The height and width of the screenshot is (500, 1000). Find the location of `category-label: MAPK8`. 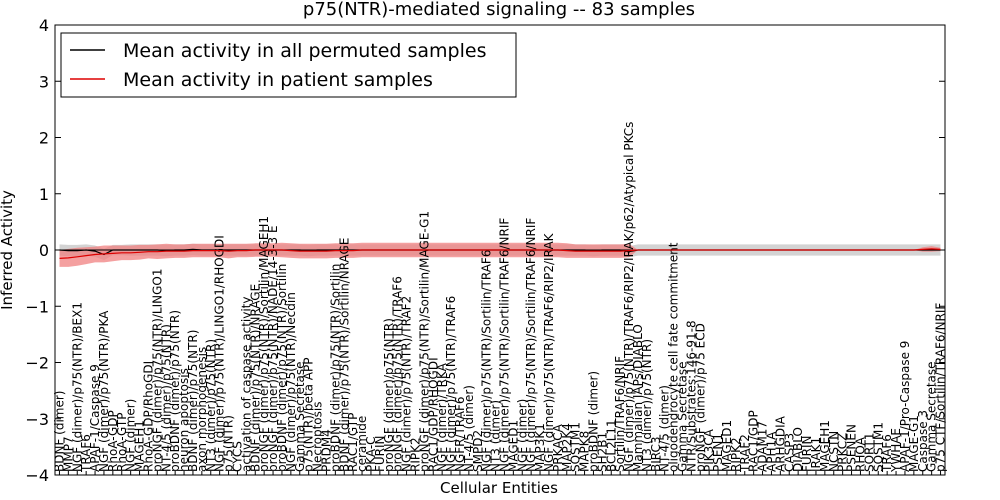

category-label: MAPK8 is located at coordinates (585, 451).